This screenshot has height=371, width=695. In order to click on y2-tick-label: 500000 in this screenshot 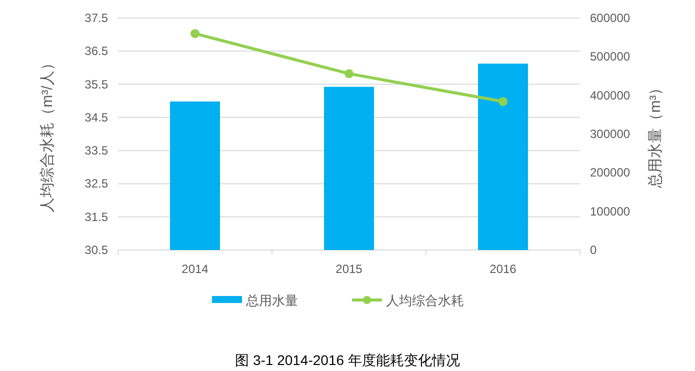, I will do `click(610, 57)`.